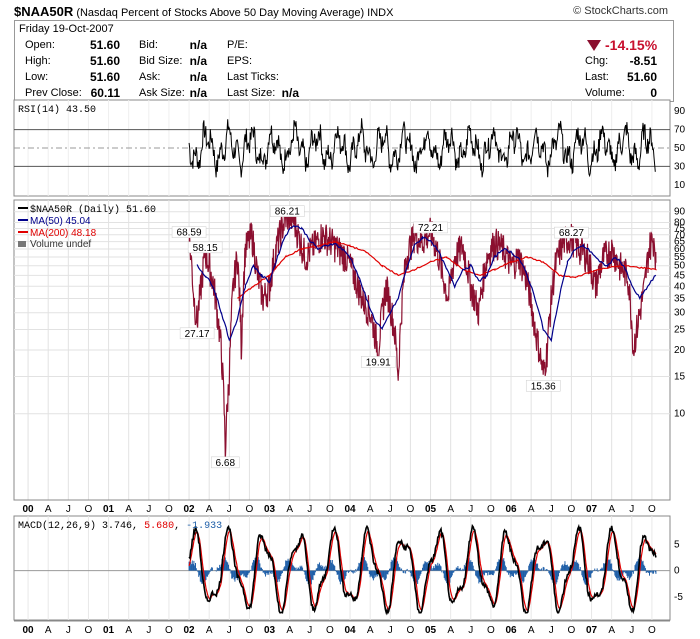  I want to click on price-tick-label: 35, so click(680, 299).